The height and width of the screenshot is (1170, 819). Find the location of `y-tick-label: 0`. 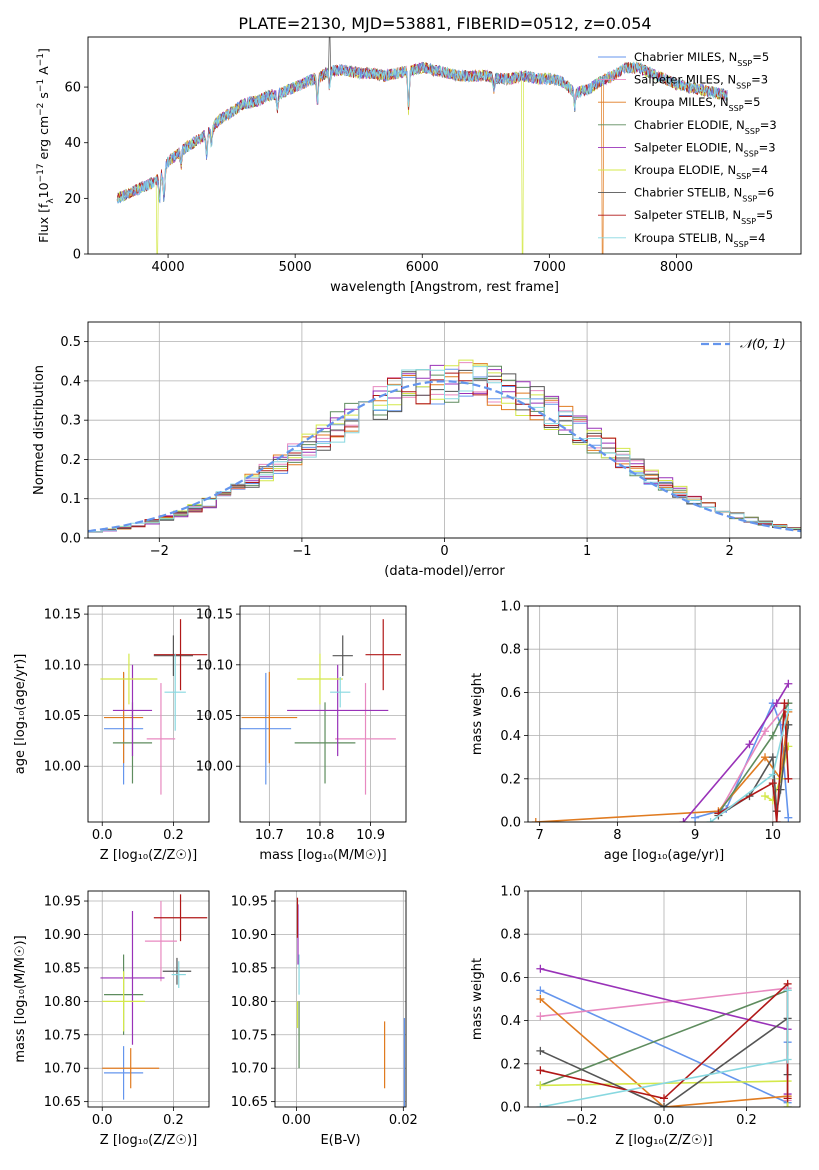

y-tick-label: 0 is located at coordinates (77, 255).